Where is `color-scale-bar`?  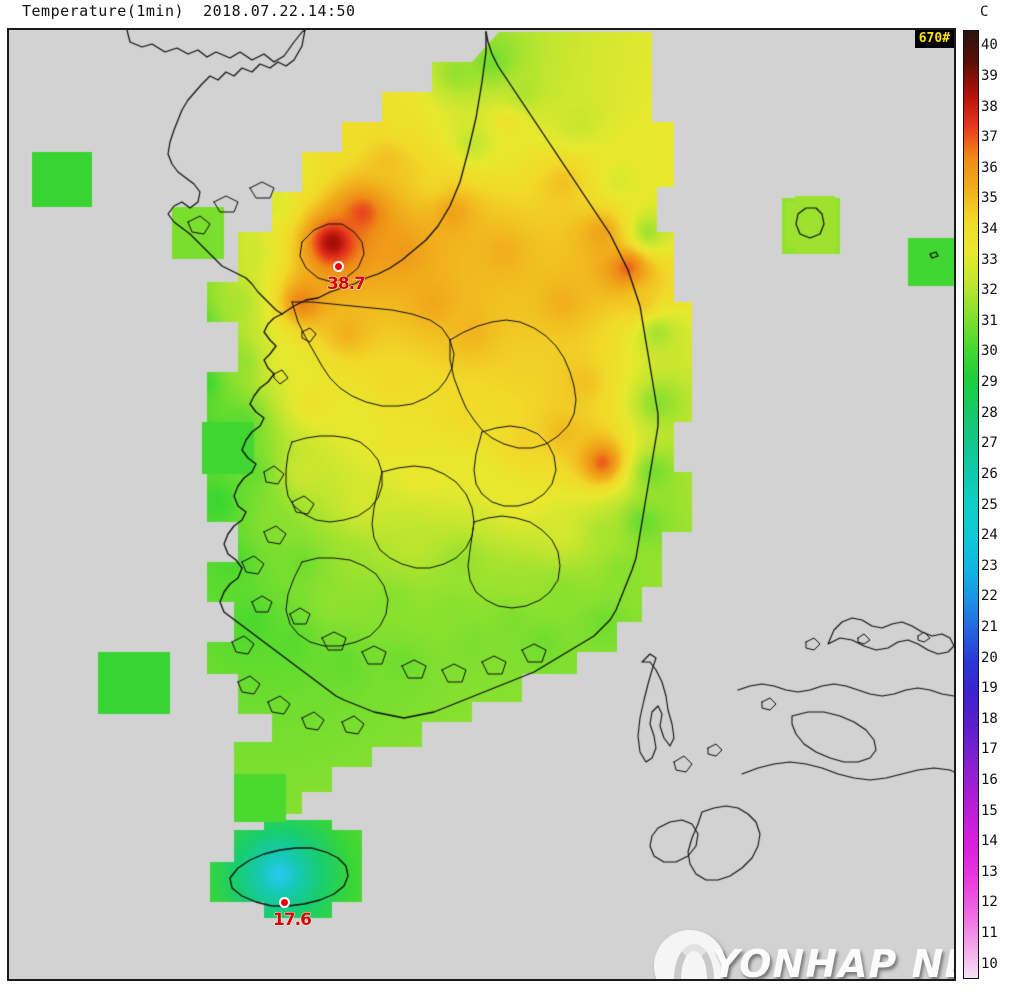
color-scale-bar is located at coordinates (971, 504).